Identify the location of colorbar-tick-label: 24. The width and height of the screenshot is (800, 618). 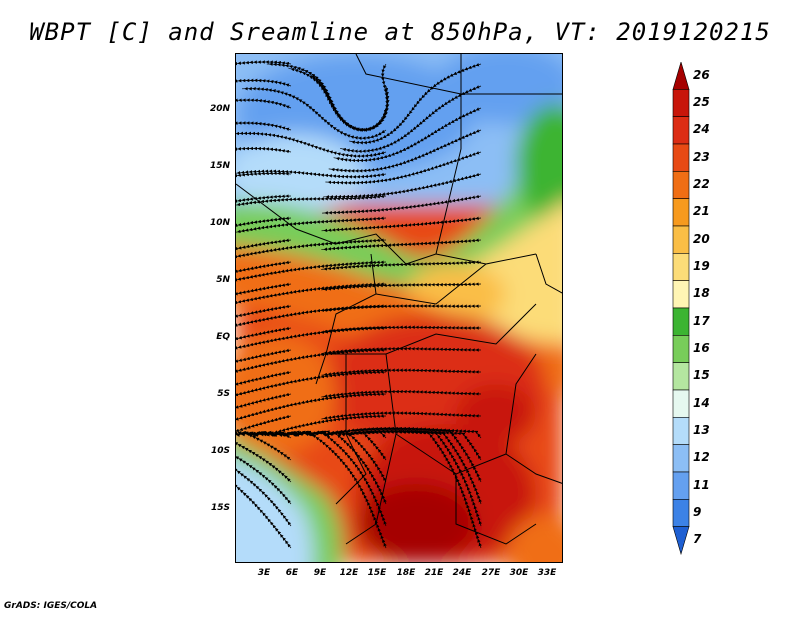
(701, 129).